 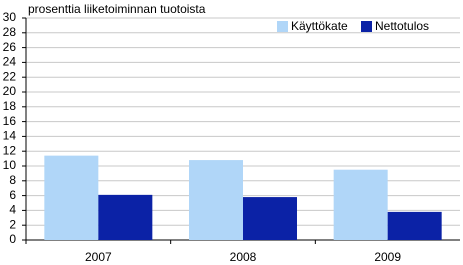 I want to click on legend-label: Käyttökate, so click(x=319, y=26).